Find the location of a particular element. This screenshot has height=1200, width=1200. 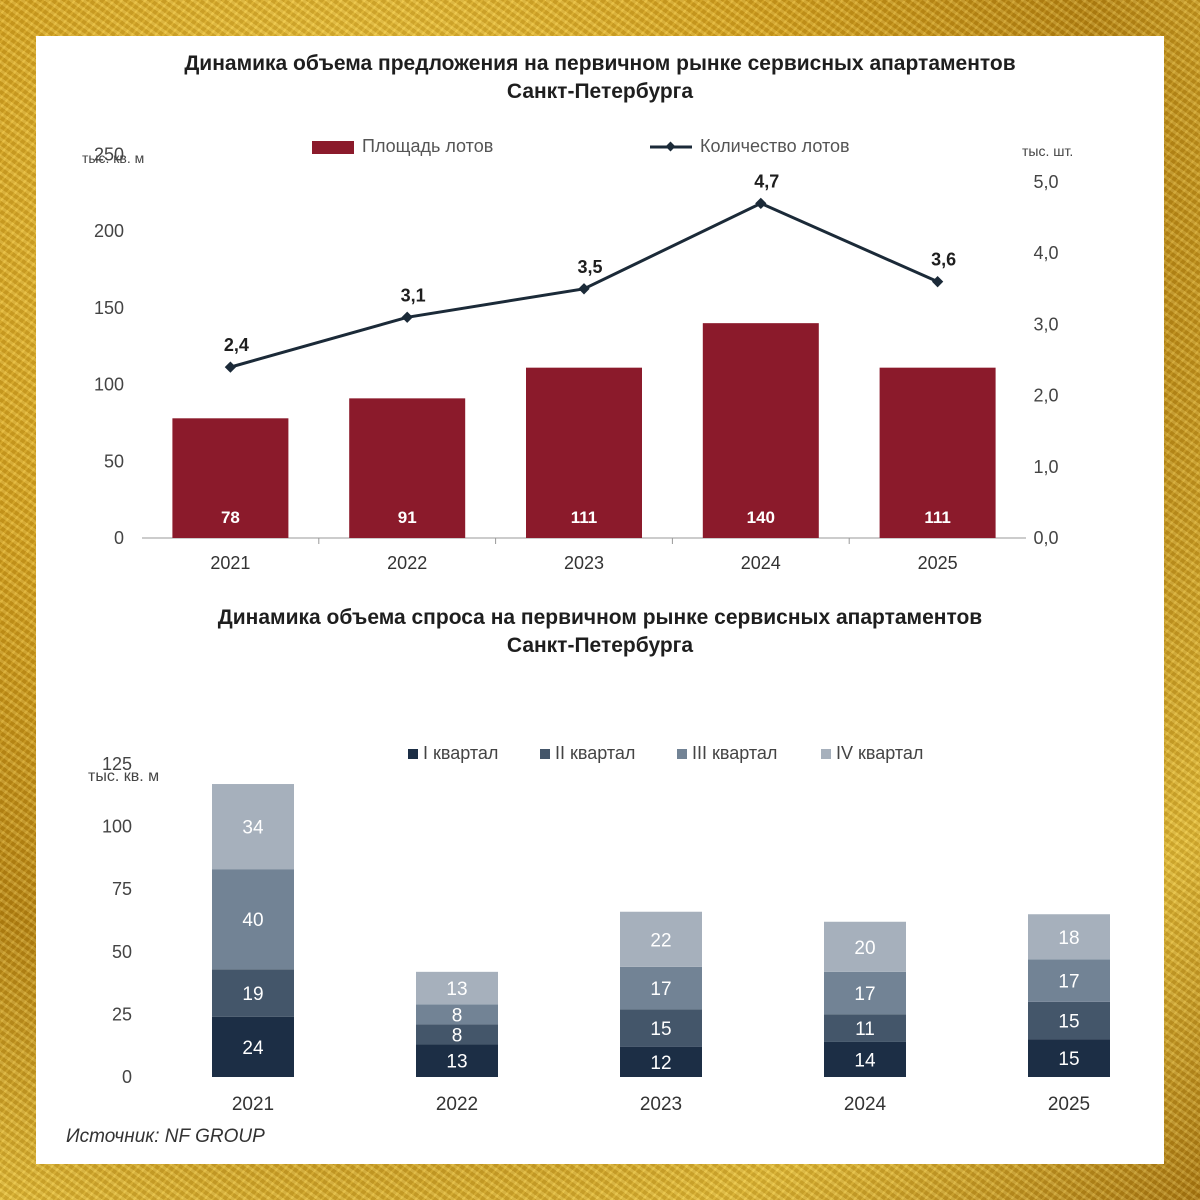

y-right-tick: 0,0 is located at coordinates (1045, 538).